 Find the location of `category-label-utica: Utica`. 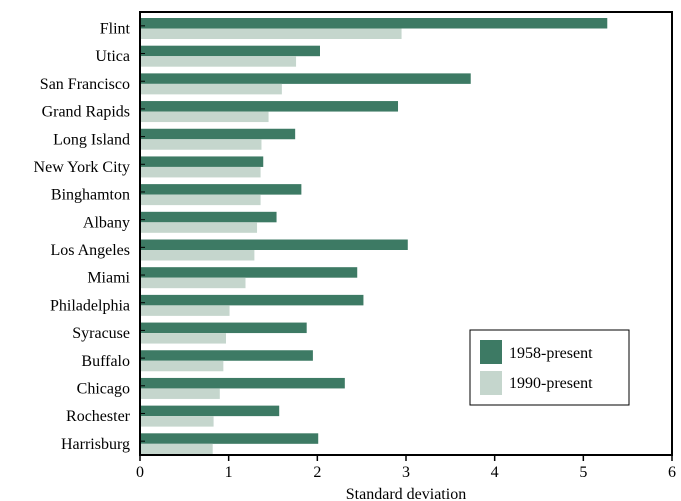

category-label-utica: Utica is located at coordinates (112, 56).